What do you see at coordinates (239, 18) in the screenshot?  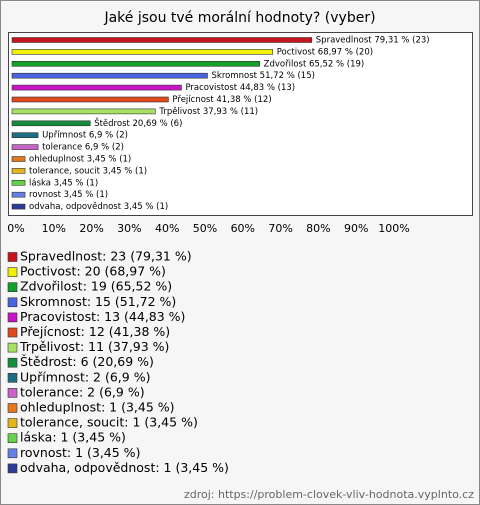 I see `chart-title: Jaké jsou tvé morální hodnoty? (vyber)` at bounding box center [239, 18].